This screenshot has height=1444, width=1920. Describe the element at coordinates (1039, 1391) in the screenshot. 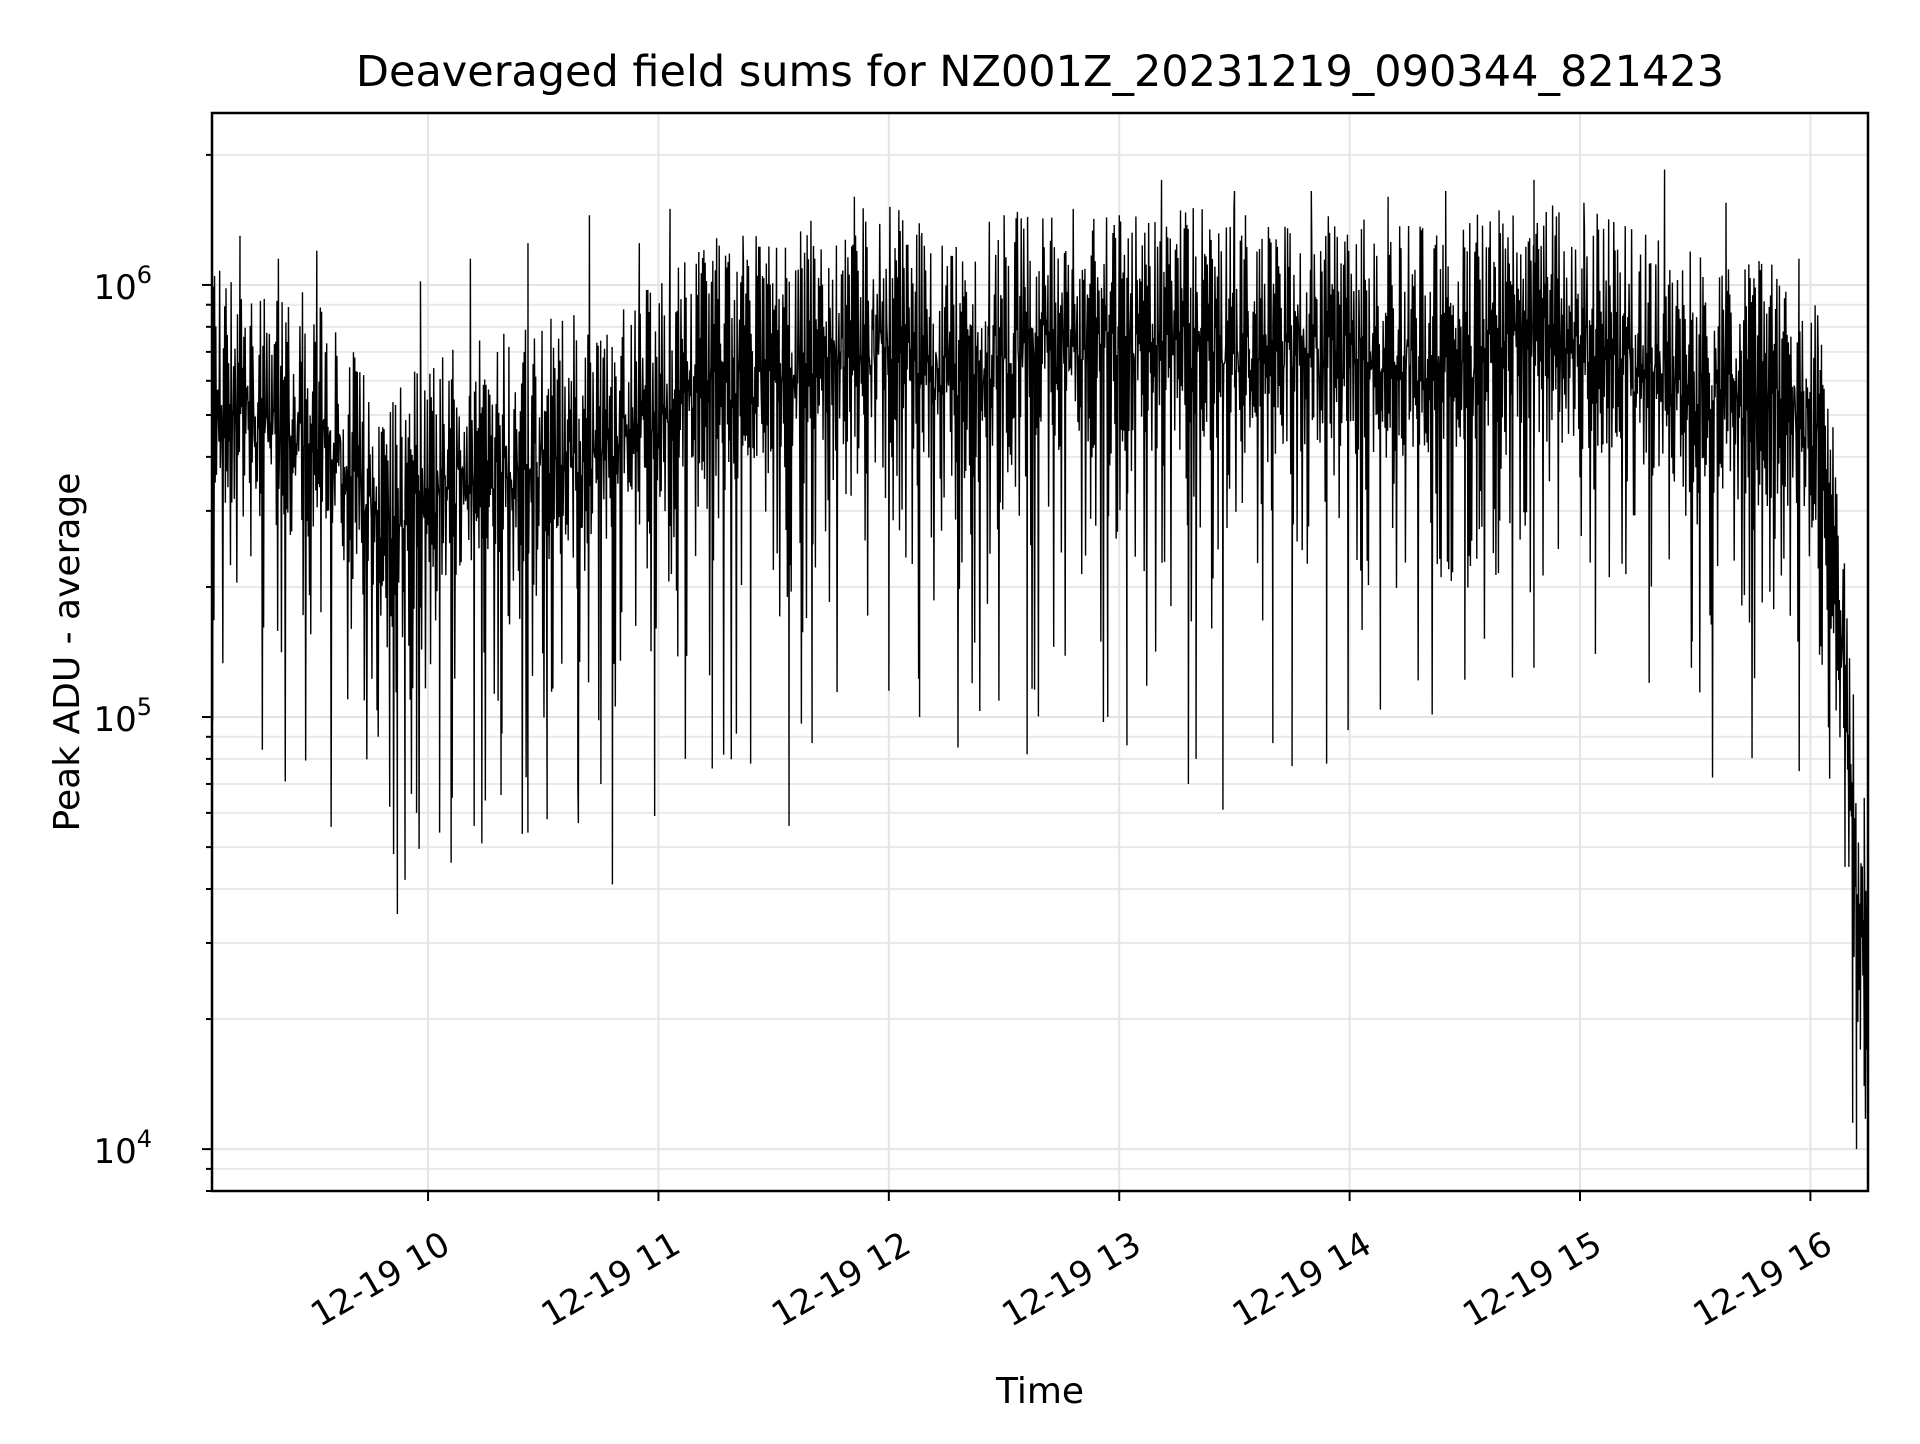

I see `x-axis-label: Time` at that location.